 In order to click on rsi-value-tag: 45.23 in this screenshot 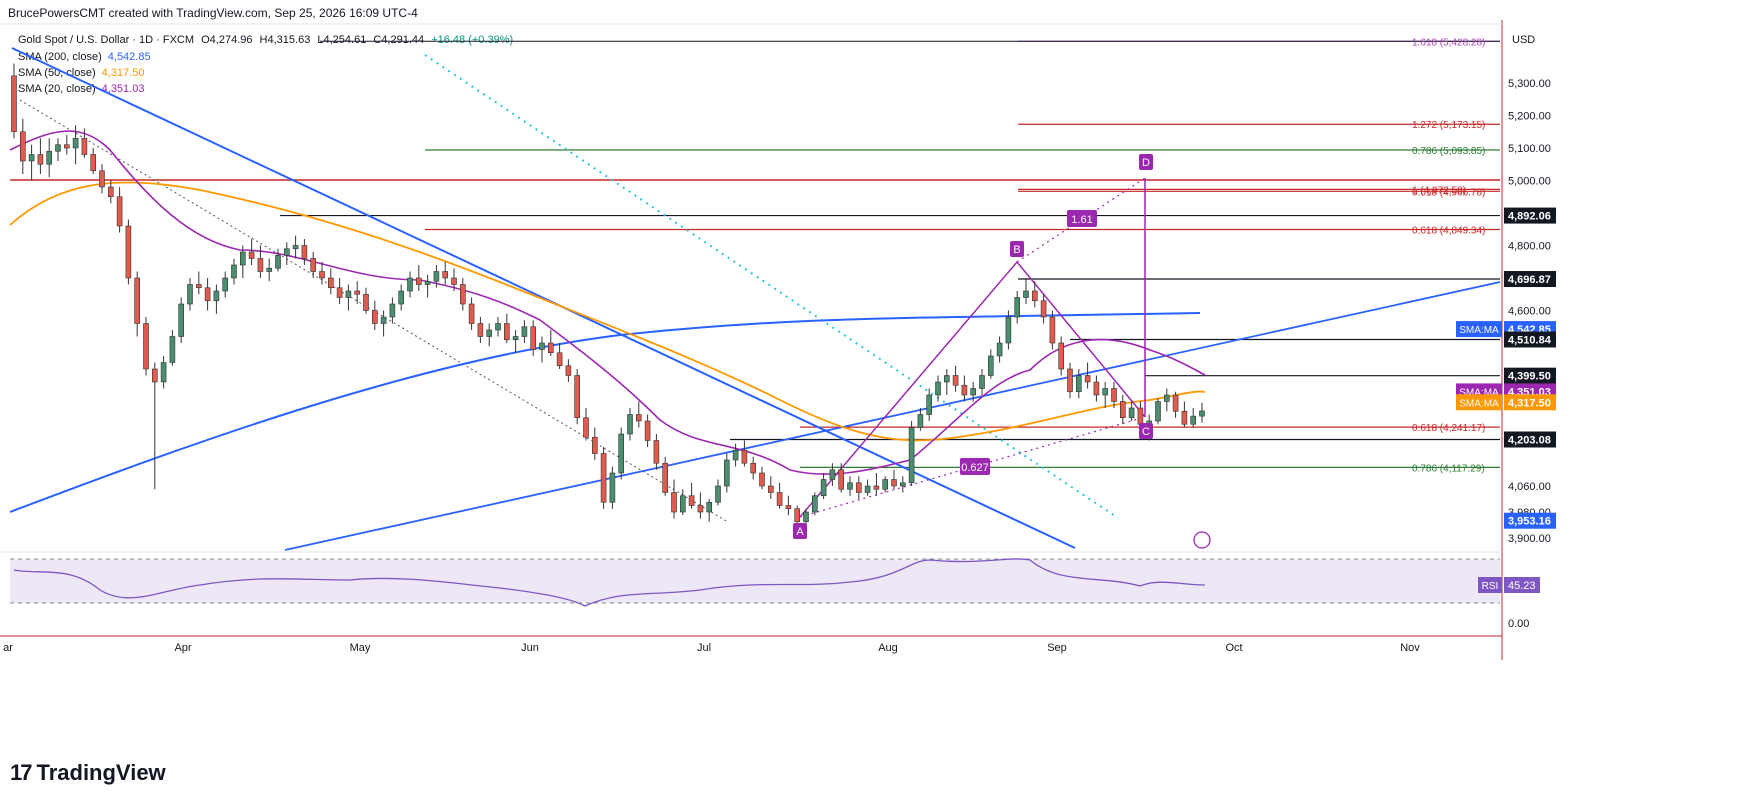, I will do `click(1522, 586)`.